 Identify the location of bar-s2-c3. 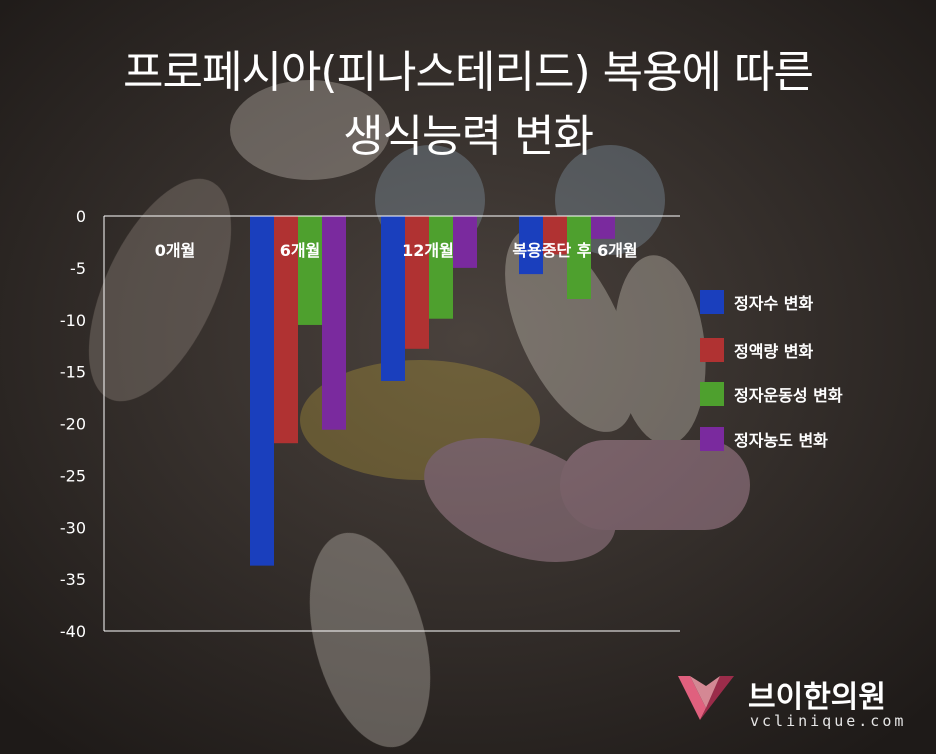
(417, 282).